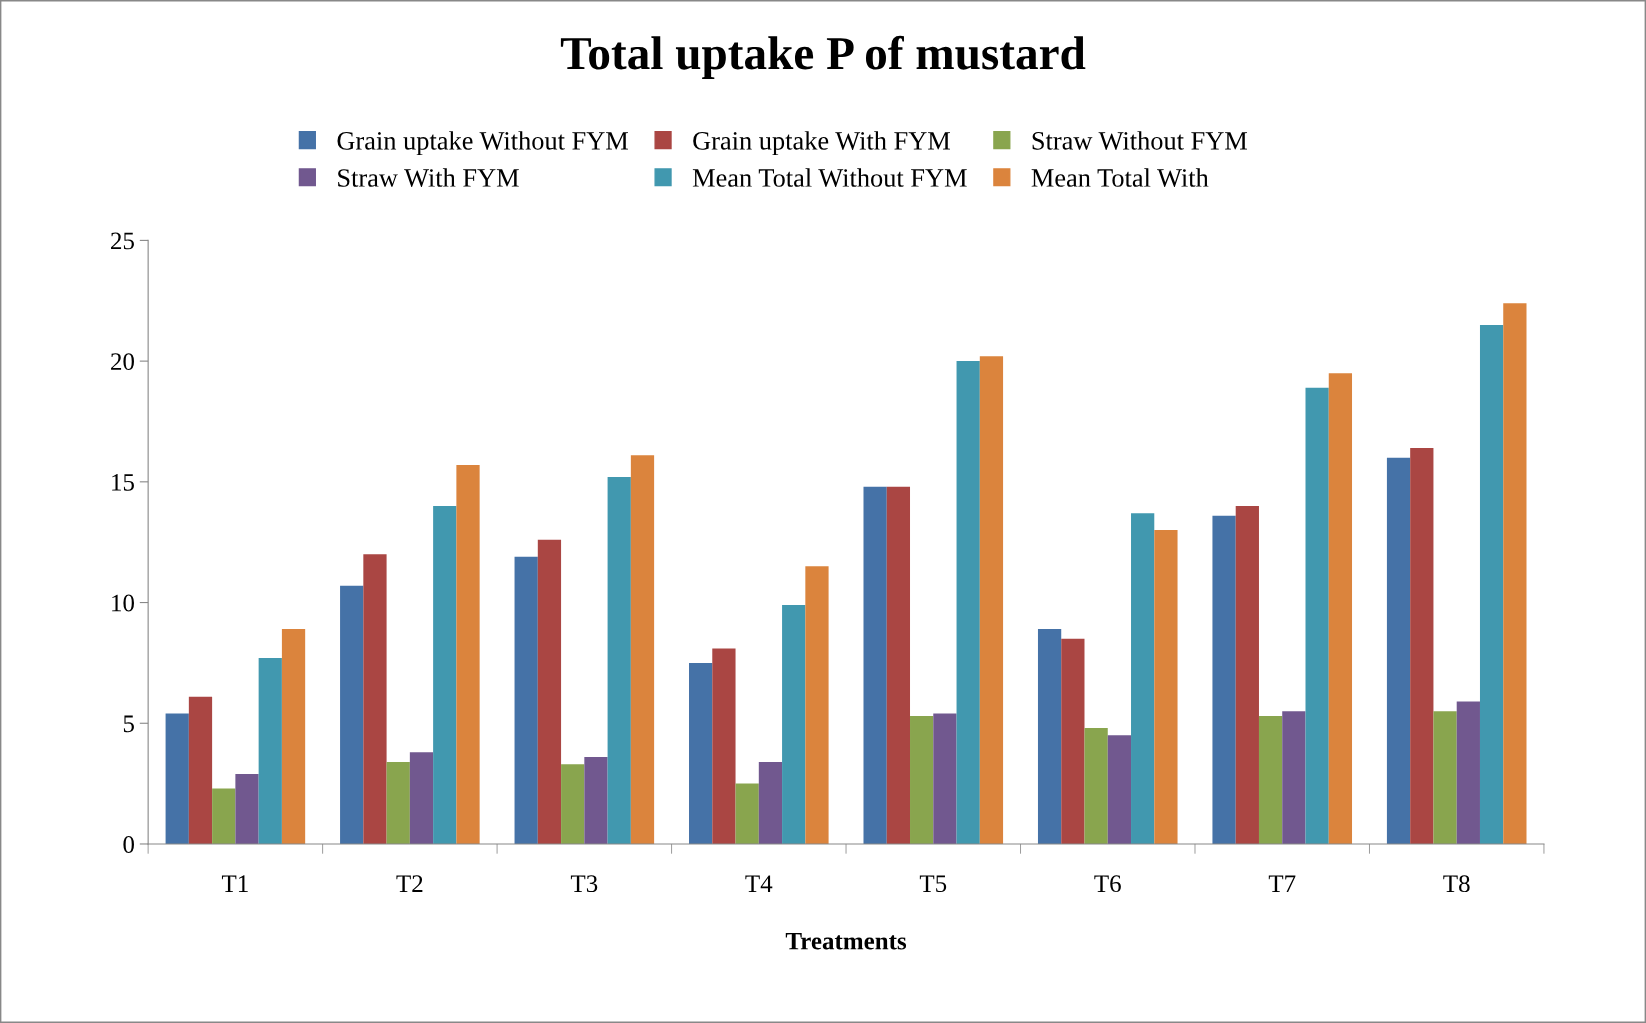  Describe the element at coordinates (1120, 177) in the screenshot. I see `legend-label: Mean Total With` at that location.